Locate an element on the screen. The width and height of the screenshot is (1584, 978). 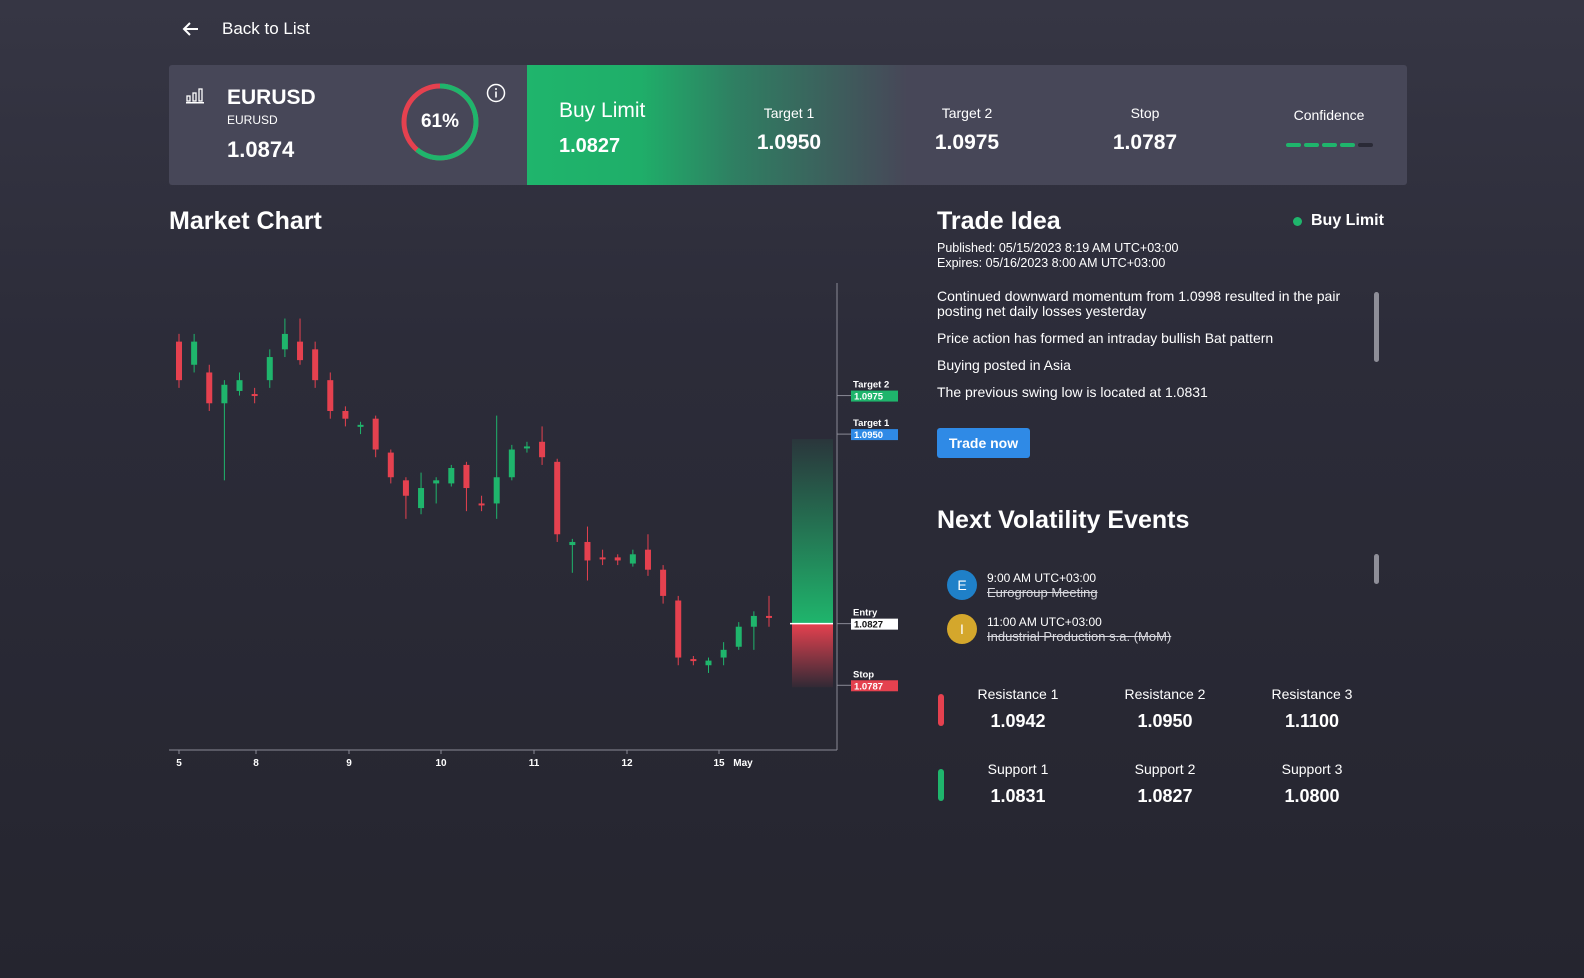
event-category-icon: I is located at coordinates (962, 629).